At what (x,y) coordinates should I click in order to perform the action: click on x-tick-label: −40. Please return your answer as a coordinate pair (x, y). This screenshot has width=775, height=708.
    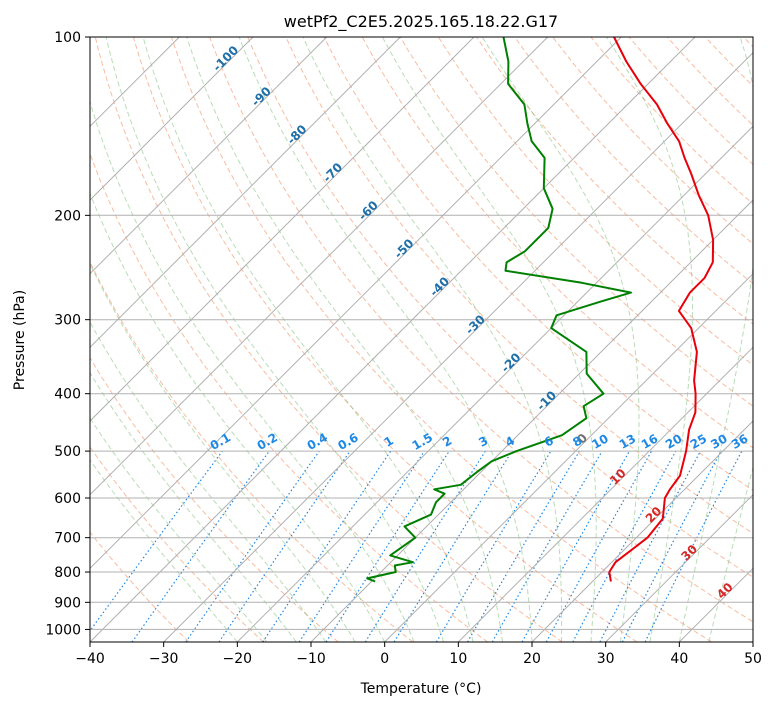
    Looking at the image, I should click on (90, 659).